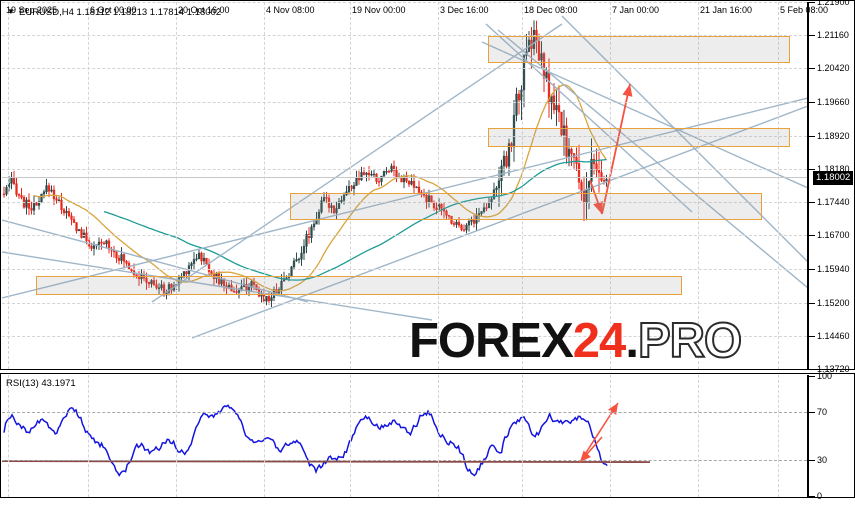 This screenshot has width=855, height=521. Describe the element at coordinates (833, 177) in the screenshot. I see `current-price-tag: 1.18002` at that location.